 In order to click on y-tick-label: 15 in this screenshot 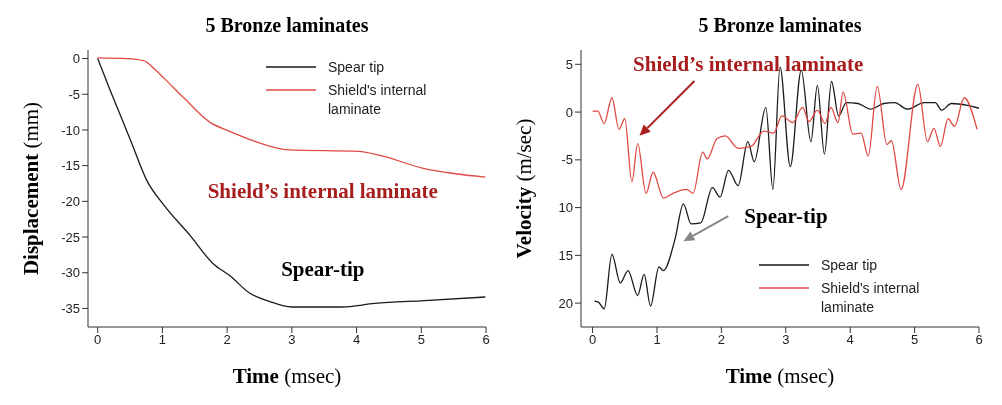, I will do `click(565, 255)`.